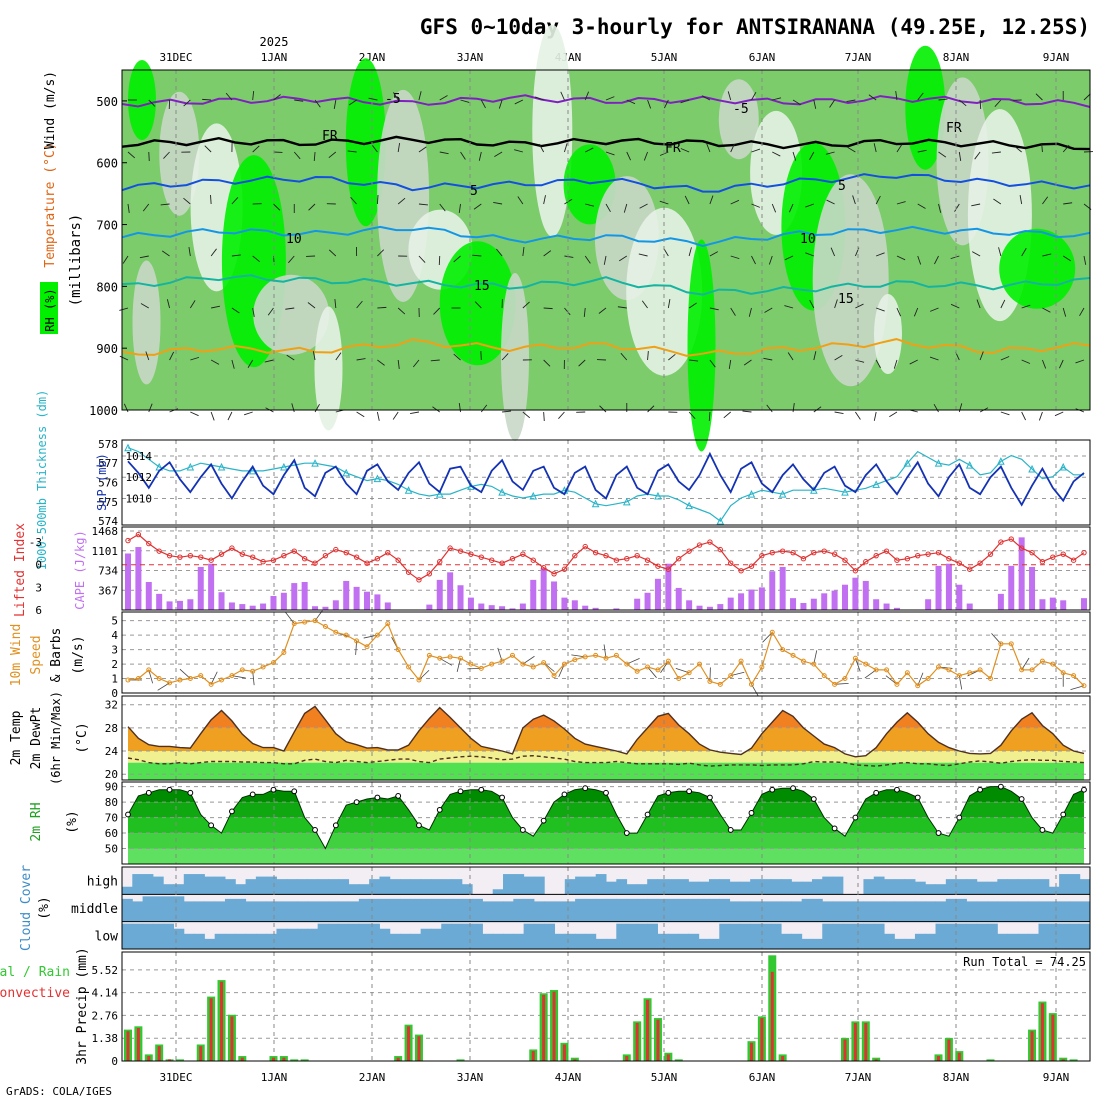 The width and height of the screenshot is (1100, 1100). I want to click on pressure-tick-2: 700, so click(107, 226).